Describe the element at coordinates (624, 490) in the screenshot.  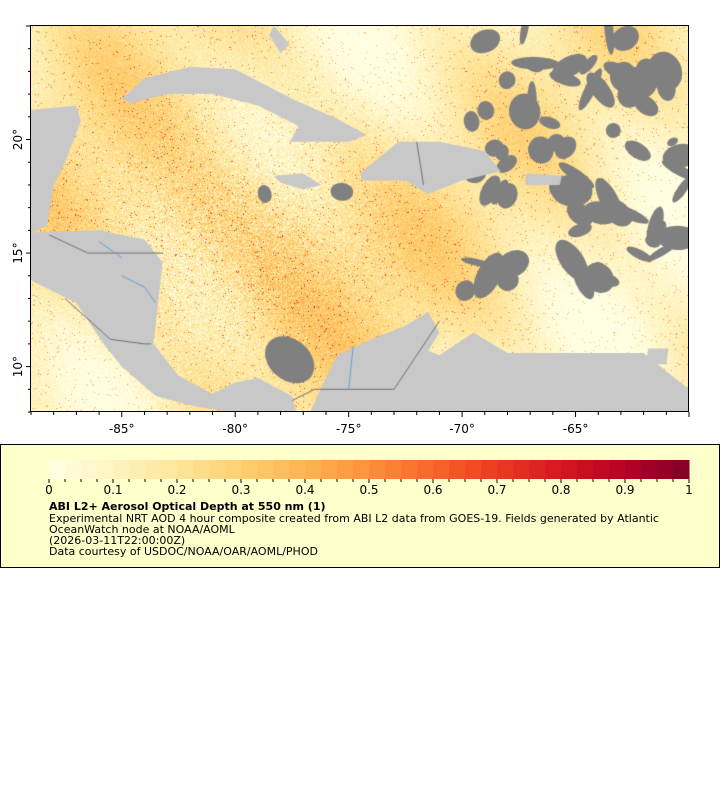
I see `colorbar-tick-label: 0.9` at that location.